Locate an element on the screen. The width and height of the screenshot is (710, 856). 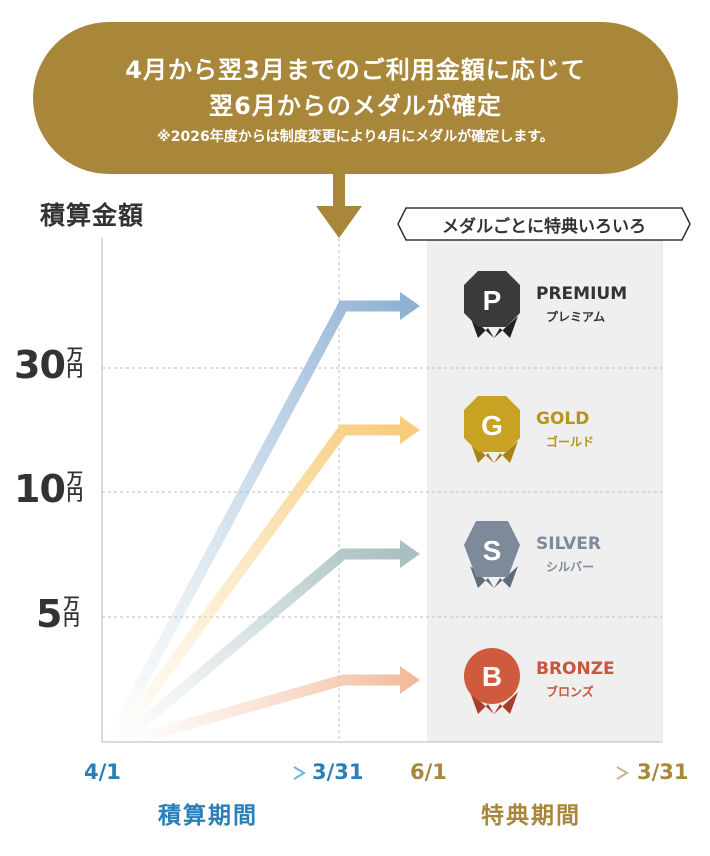
benefit-banner-text: メダルごとに特典いろいろ is located at coordinates (544, 227).